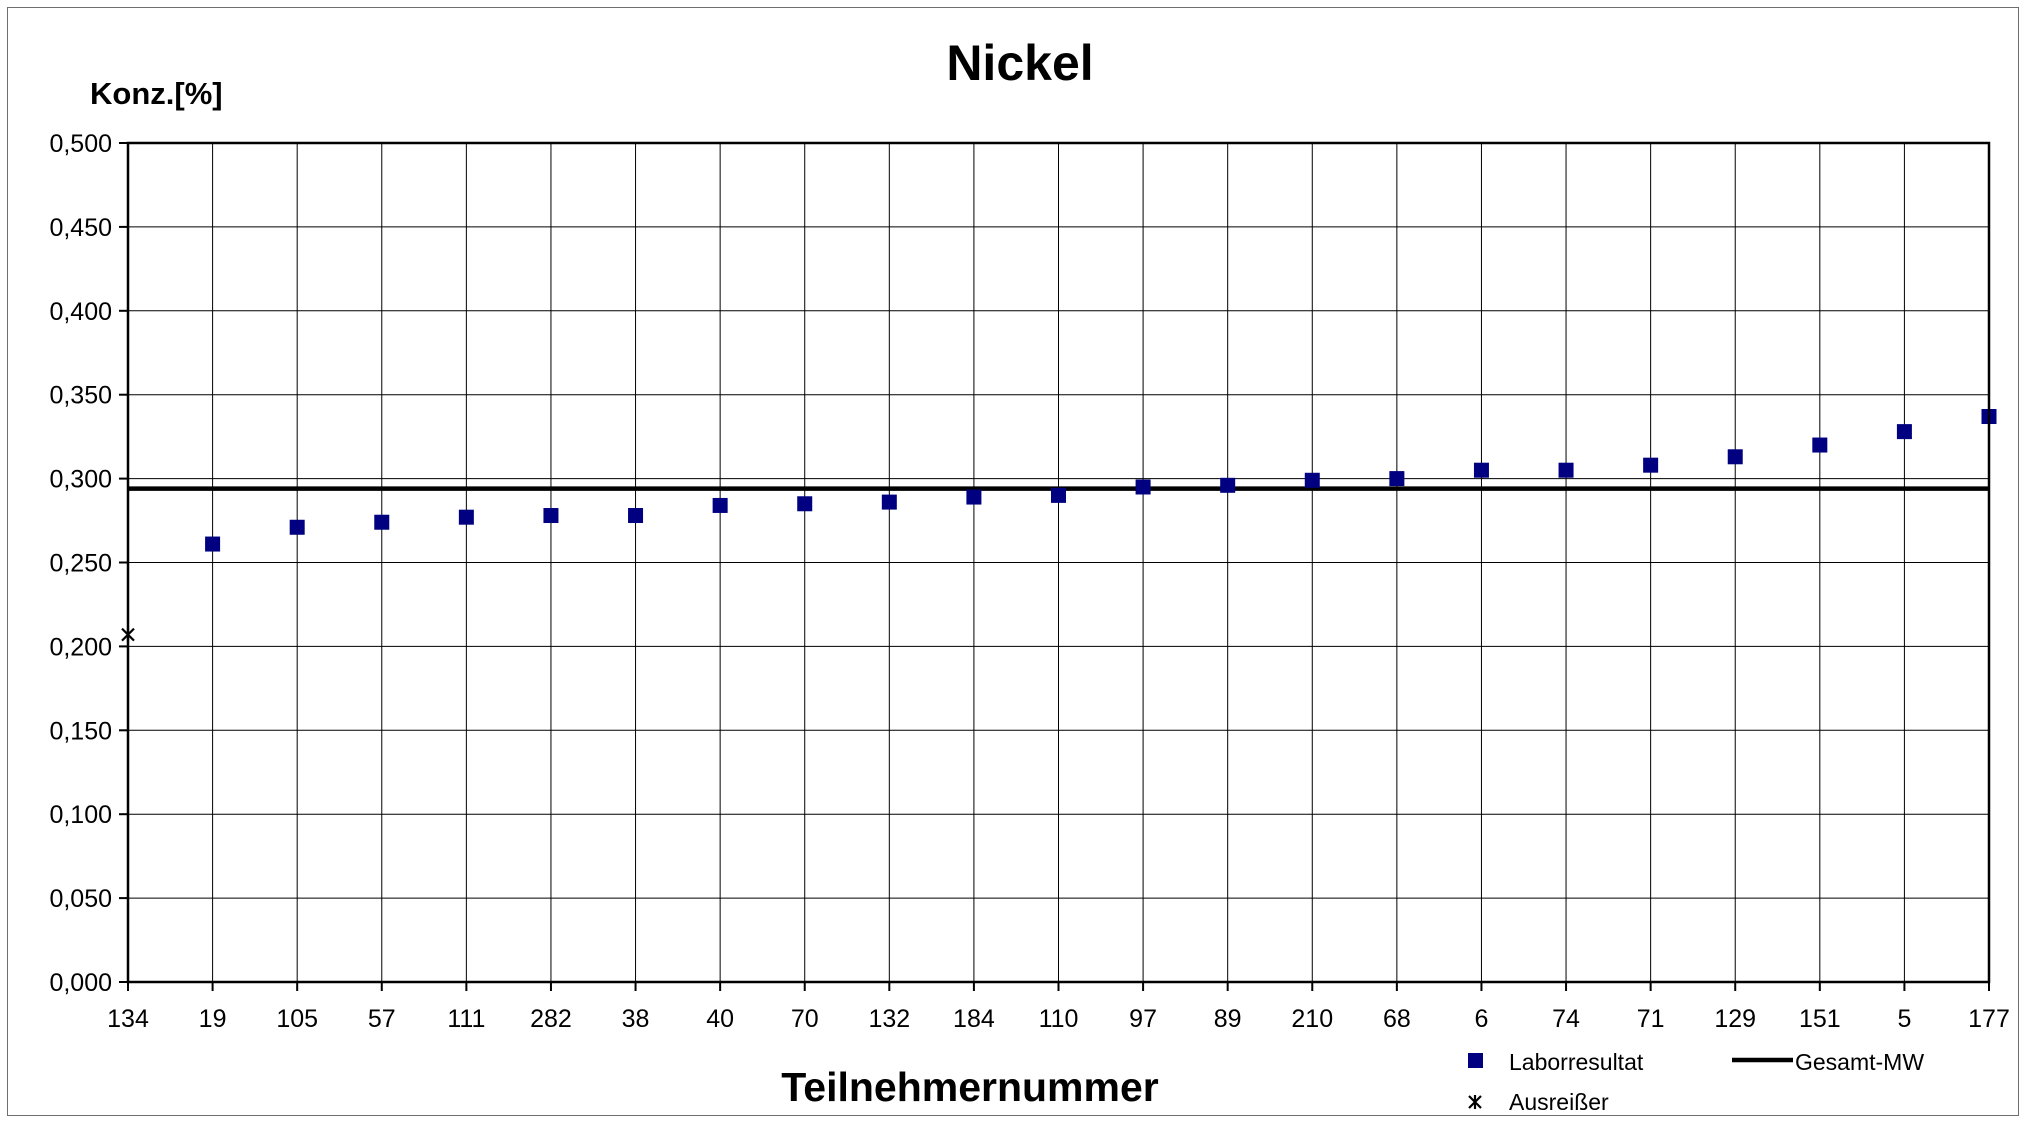 The width and height of the screenshot is (2026, 1123). Describe the element at coordinates (1989, 1019) in the screenshot. I see `x-tick-label: 177` at that location.